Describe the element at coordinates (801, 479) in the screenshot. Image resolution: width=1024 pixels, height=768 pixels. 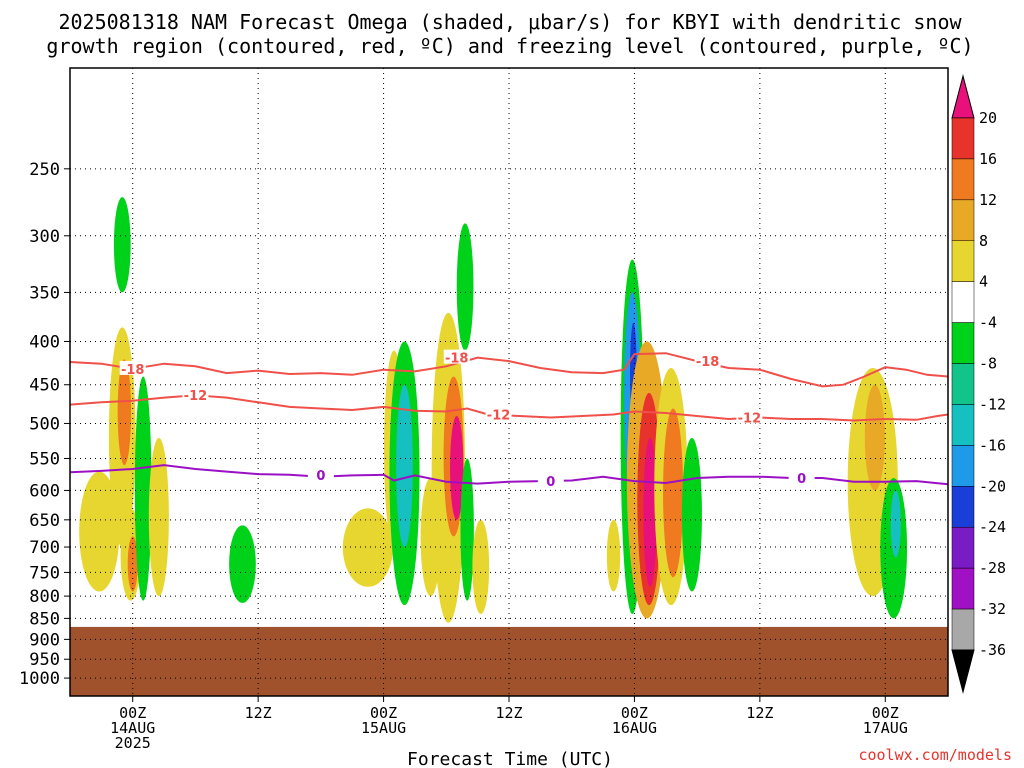
I see `contour-label-2-2: 0` at that location.